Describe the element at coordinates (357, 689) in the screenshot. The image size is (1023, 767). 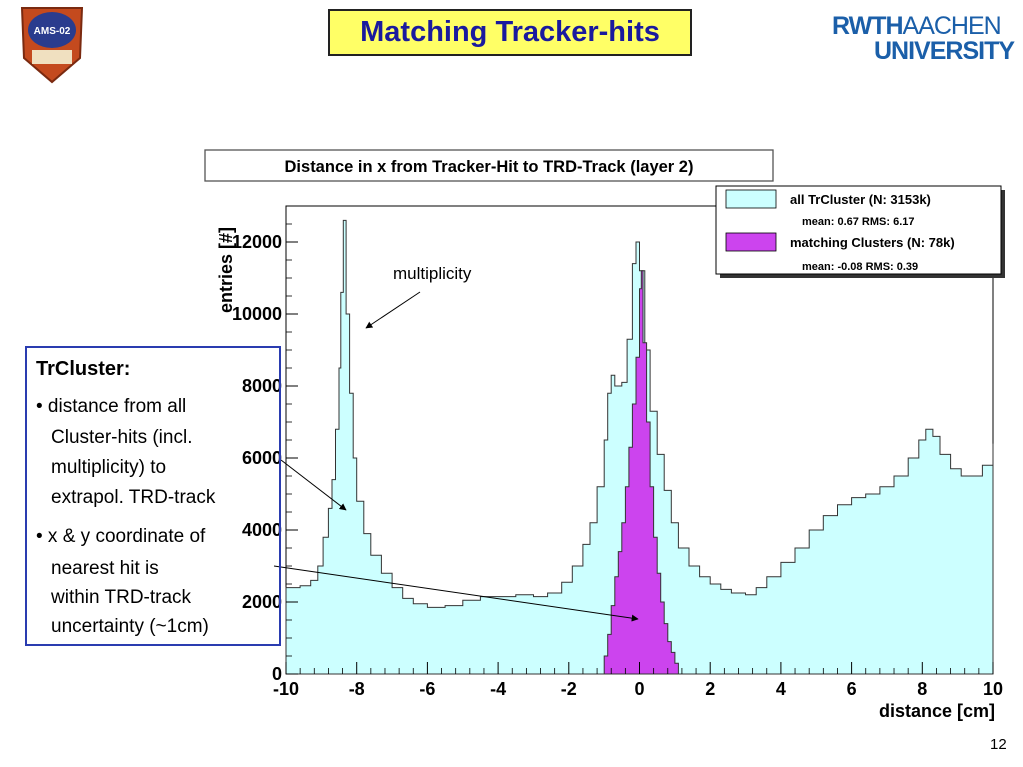
I see `x-tick-label: -8` at that location.